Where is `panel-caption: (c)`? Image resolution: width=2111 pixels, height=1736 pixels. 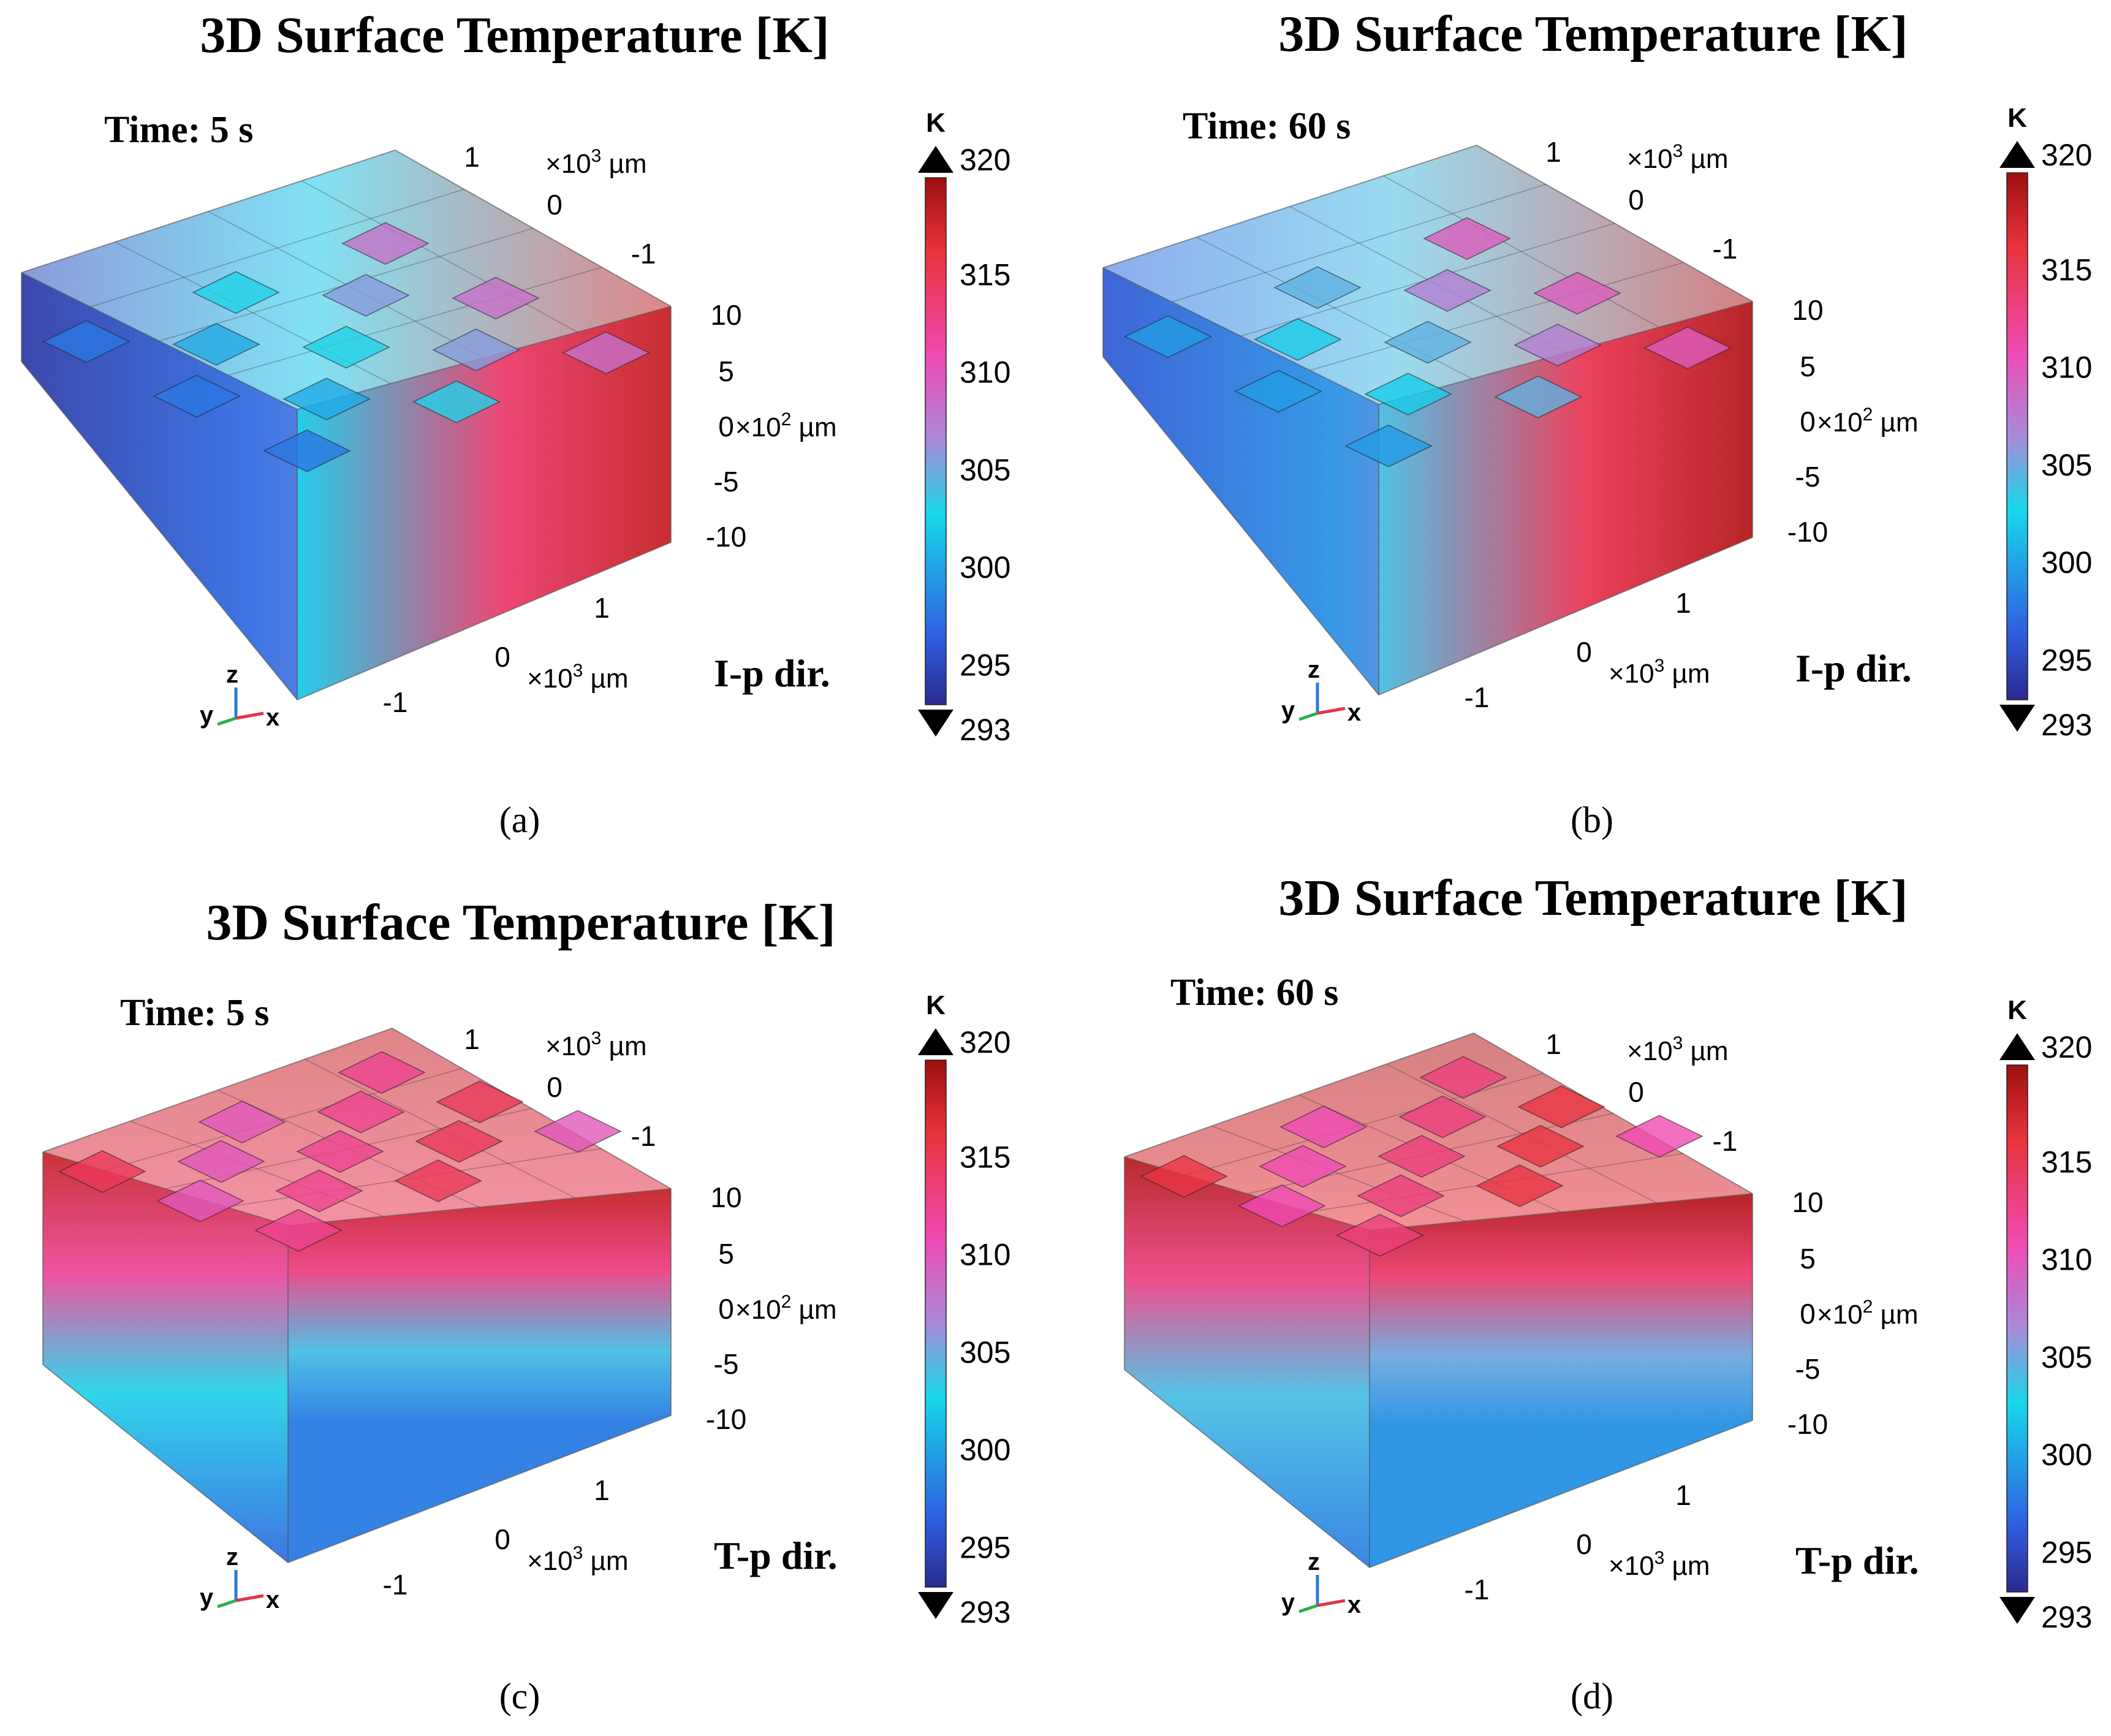
panel-caption: (c) is located at coordinates (520, 1696).